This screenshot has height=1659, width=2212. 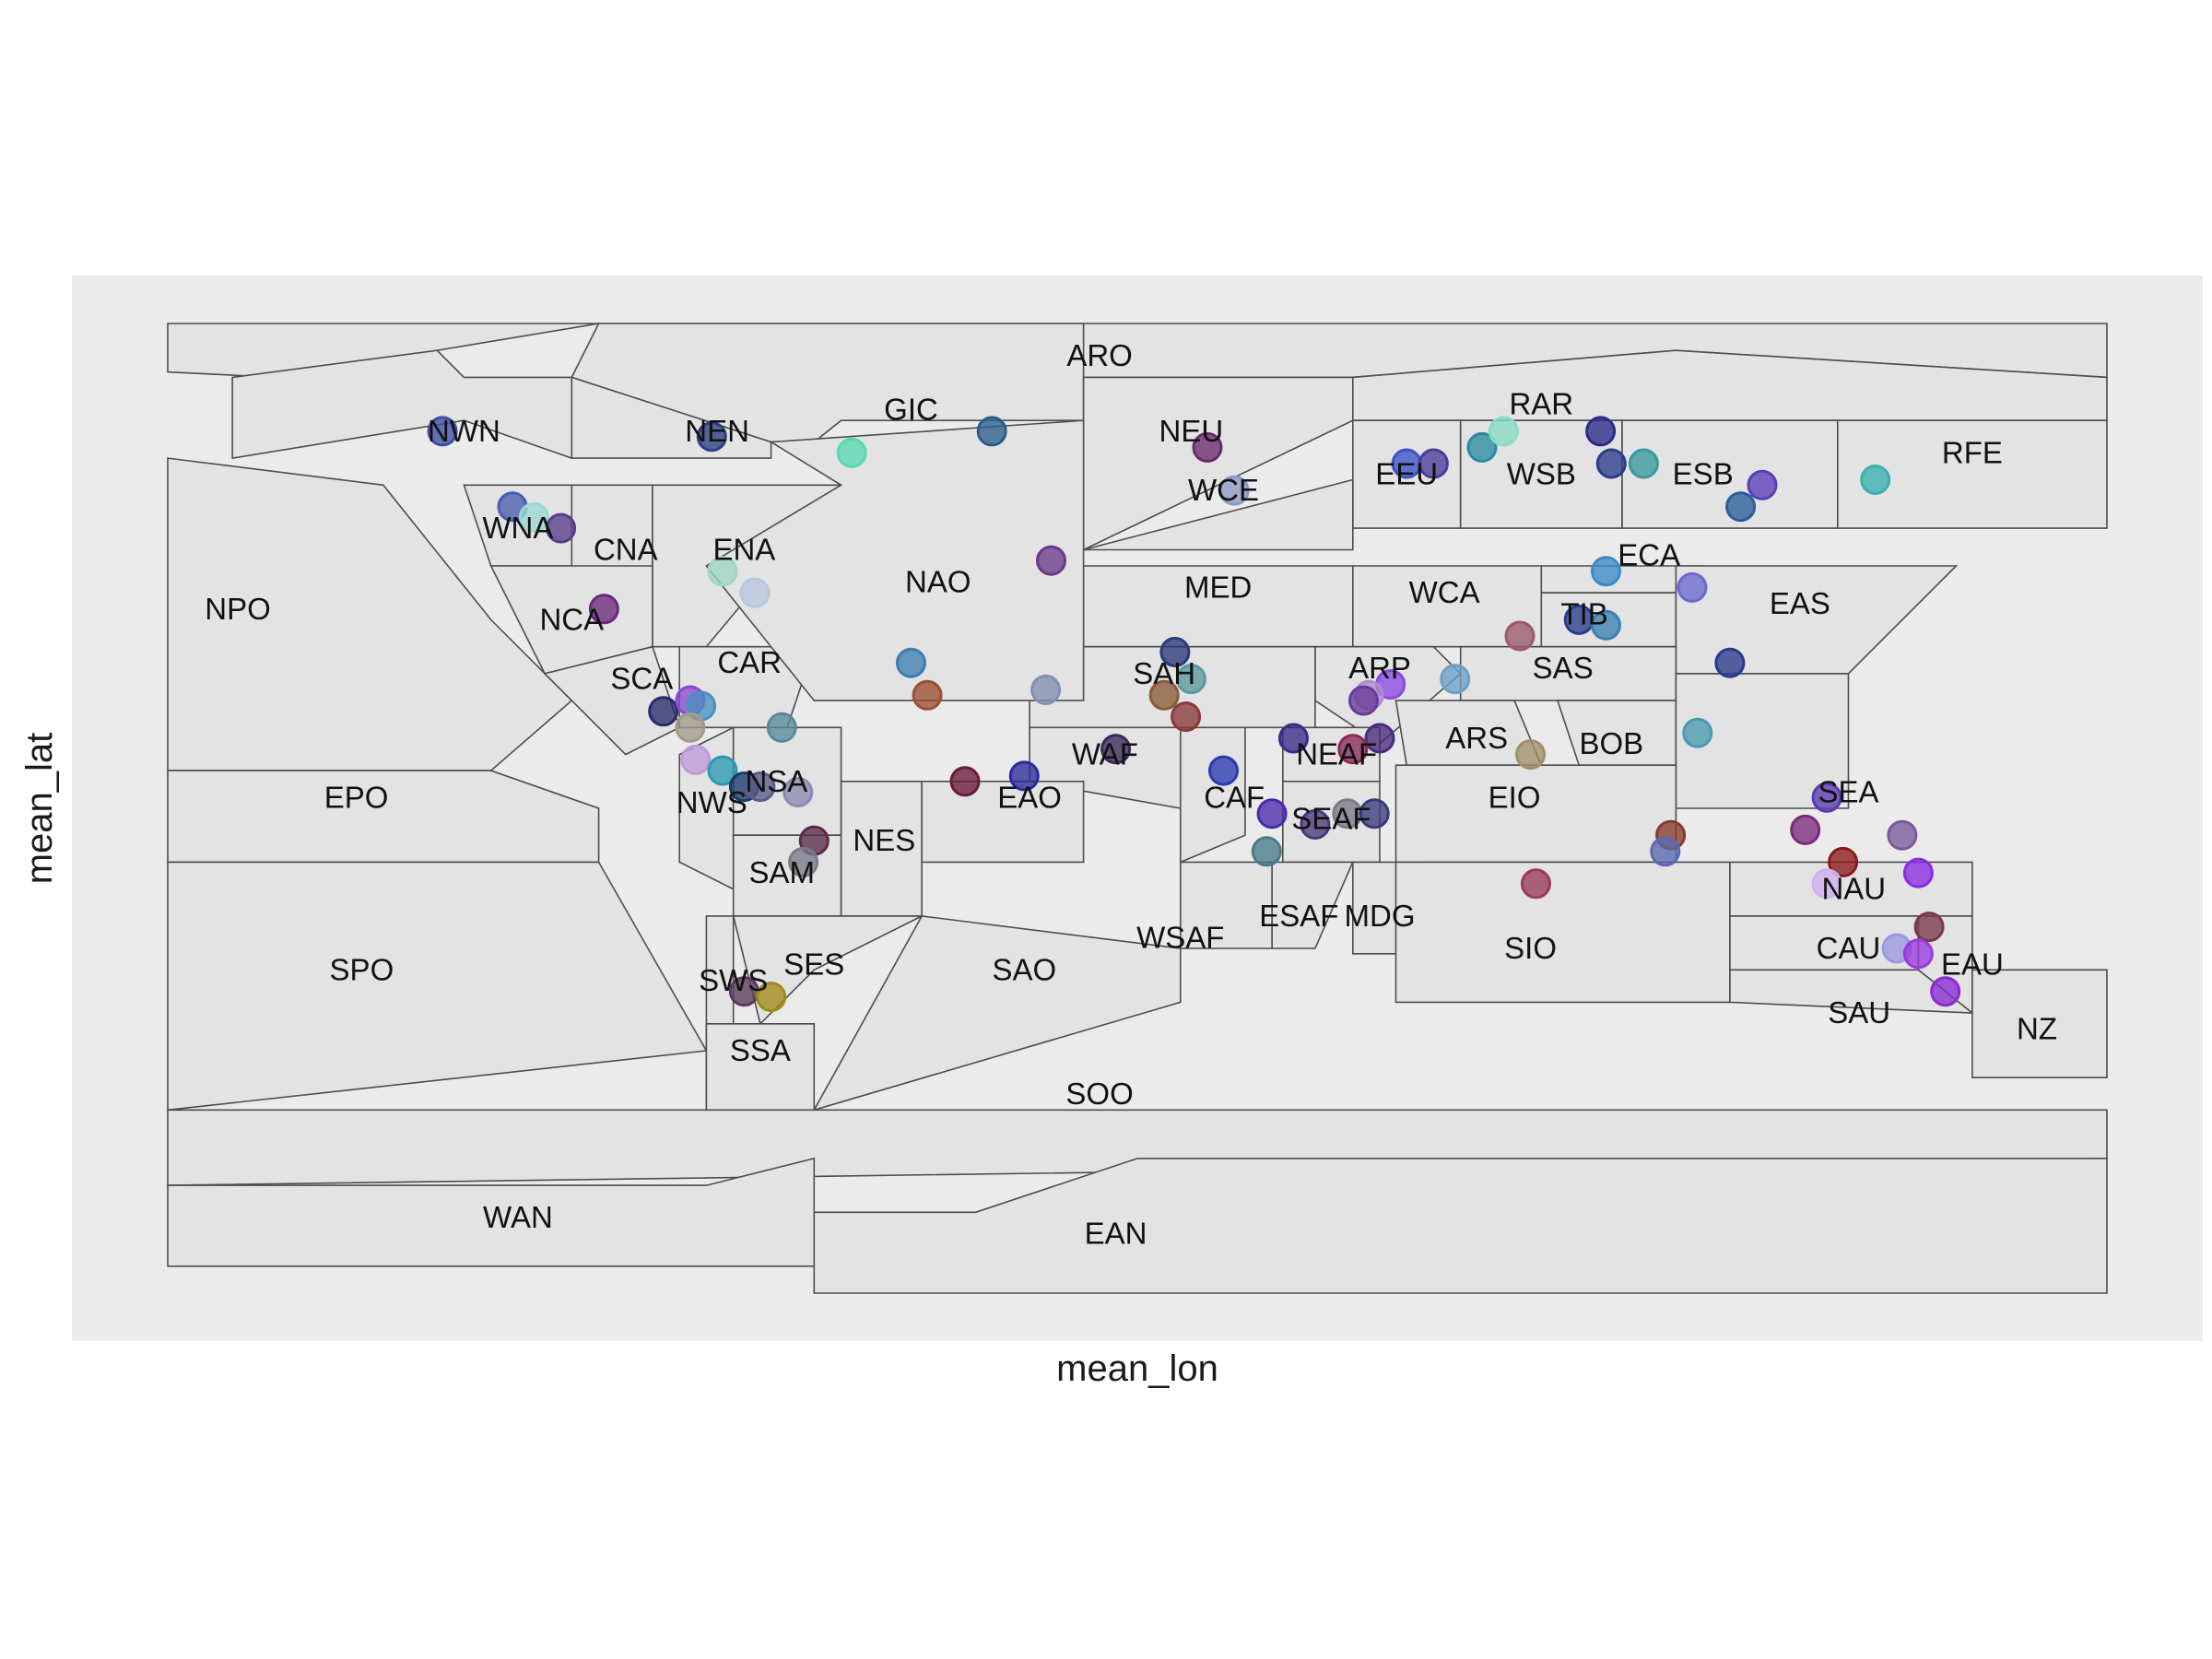 I want to click on region-sao, so click(x=997, y=1013).